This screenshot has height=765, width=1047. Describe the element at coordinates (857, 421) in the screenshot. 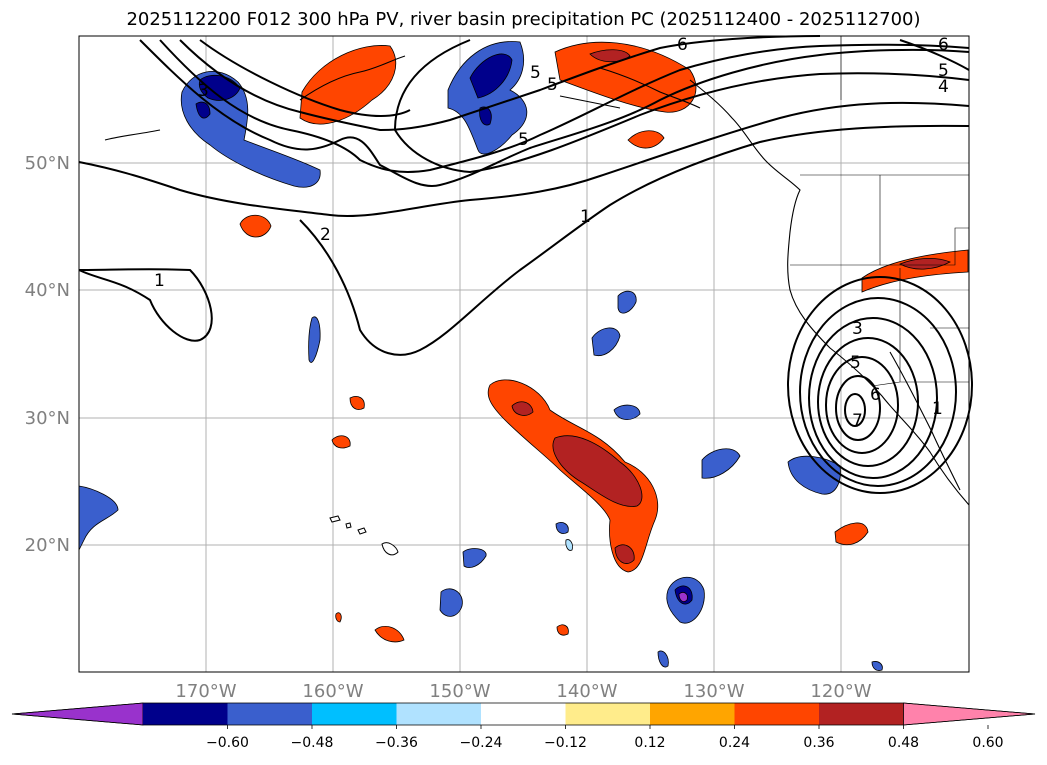

I see `contour-label: 7` at that location.